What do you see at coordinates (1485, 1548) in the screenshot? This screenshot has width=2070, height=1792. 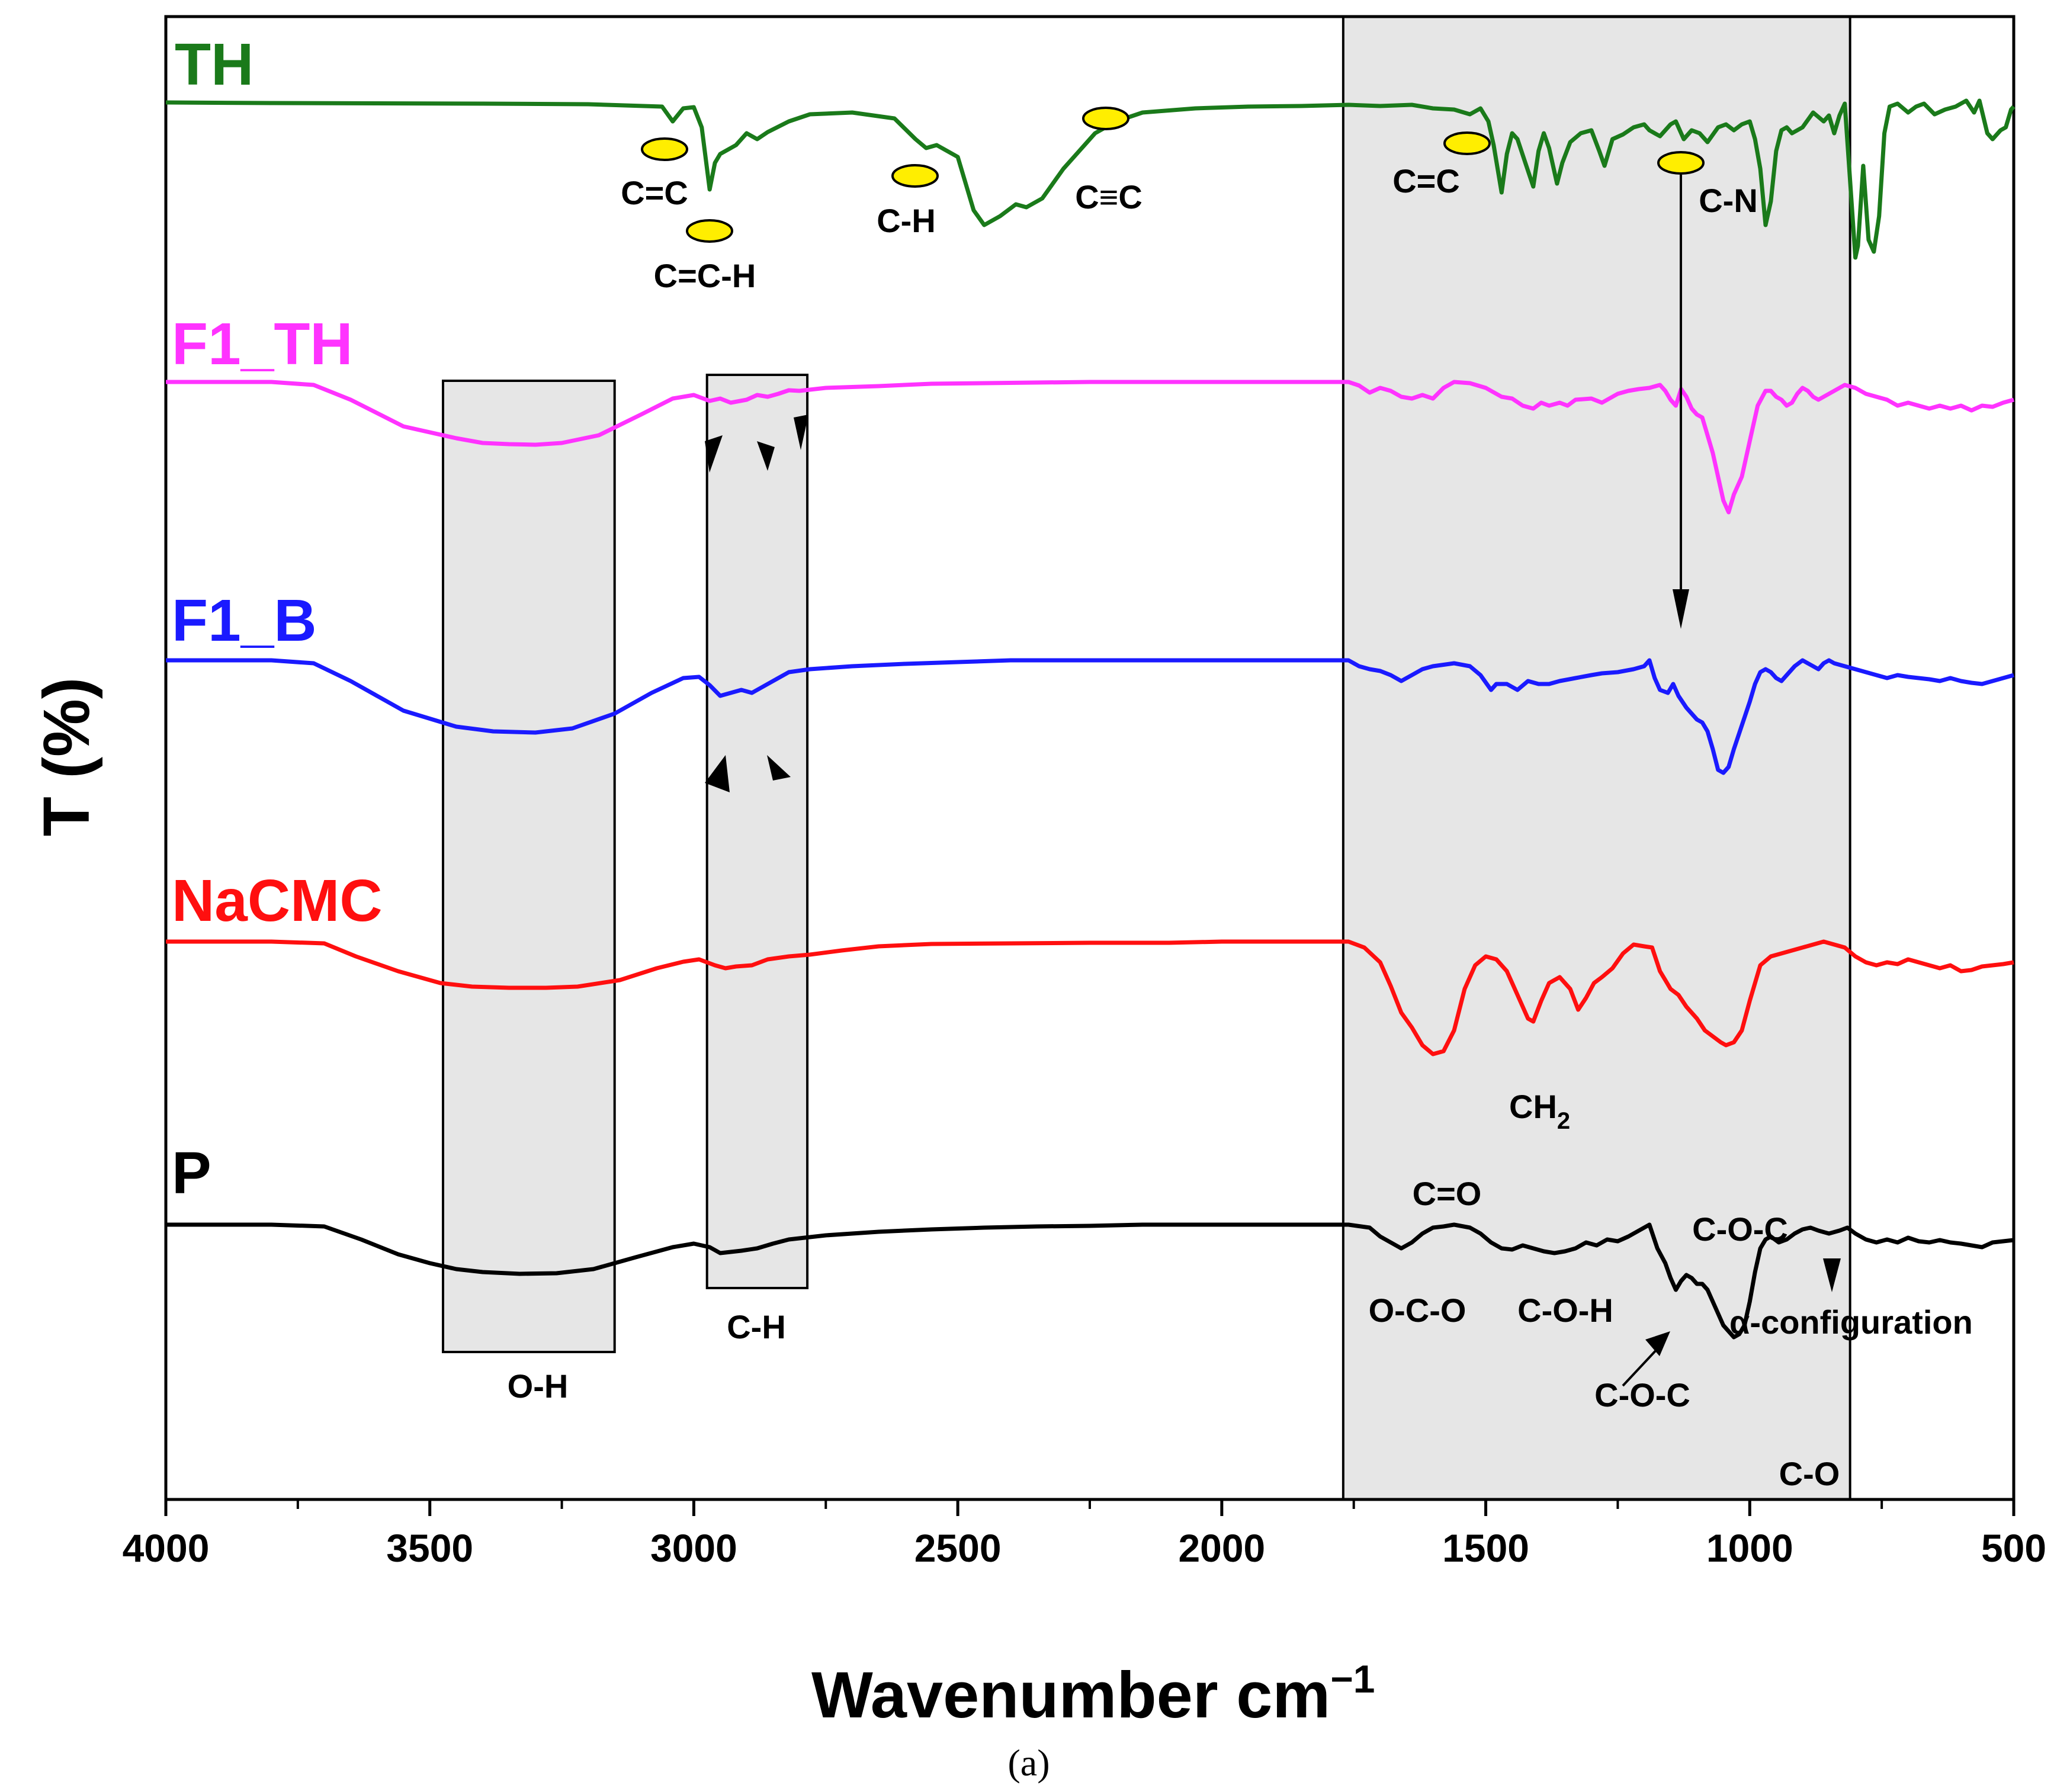 I see `x-tick-label: 1500` at bounding box center [1485, 1548].